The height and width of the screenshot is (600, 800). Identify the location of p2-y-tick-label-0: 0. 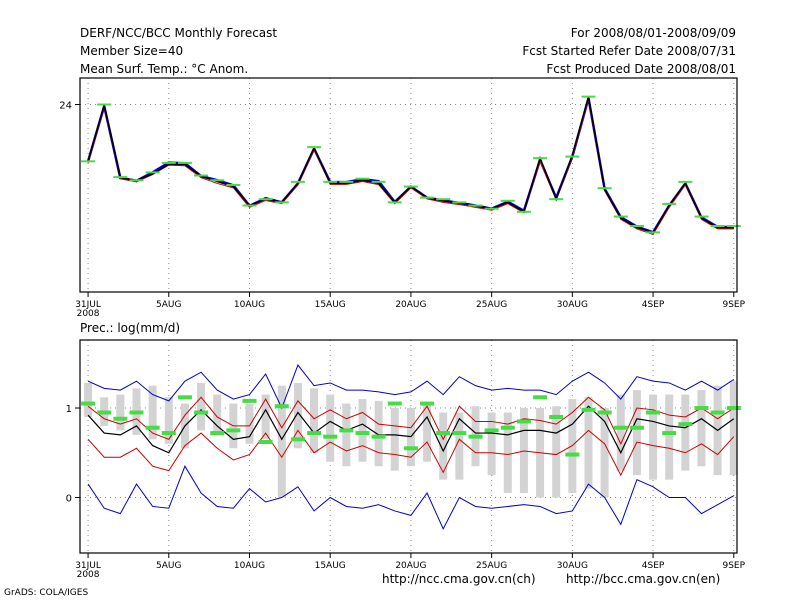
(69, 499).